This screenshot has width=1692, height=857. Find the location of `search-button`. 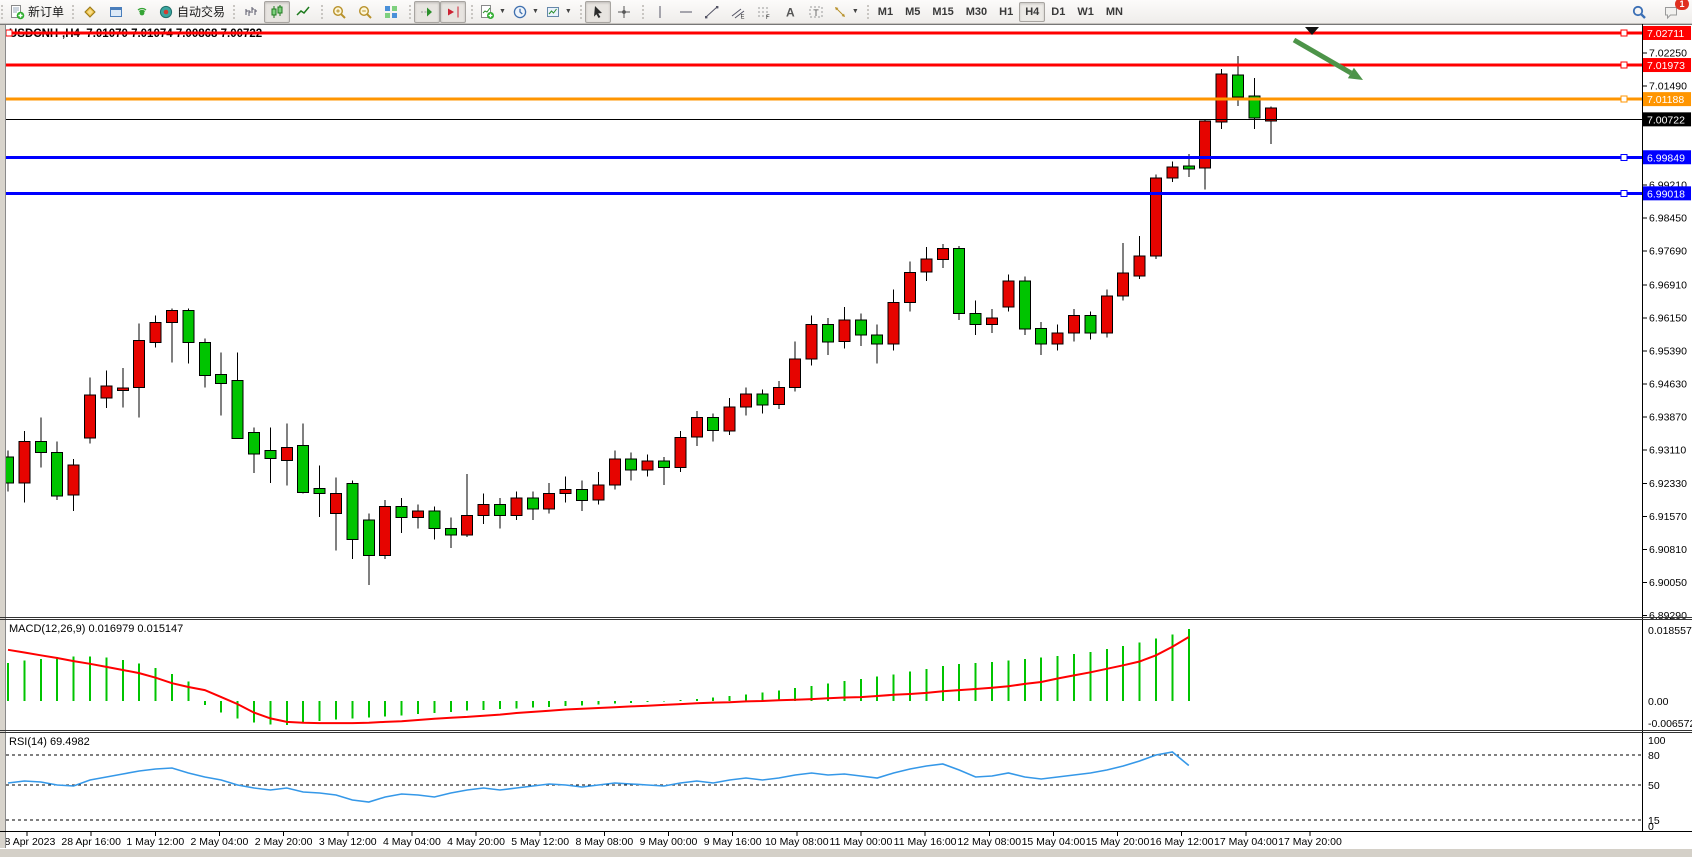

search-button is located at coordinates (1639, 12).